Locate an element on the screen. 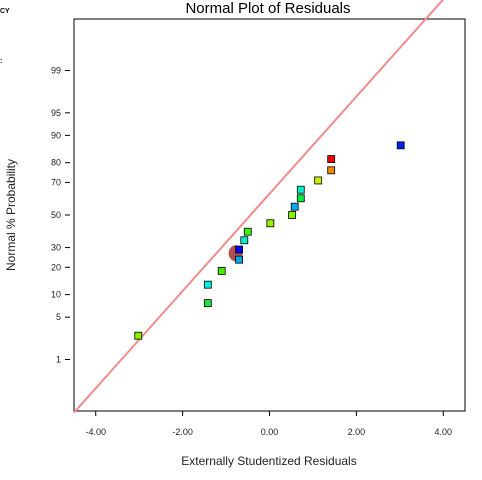  x-axis-label: Externally Studentized Residuals is located at coordinates (268, 461).